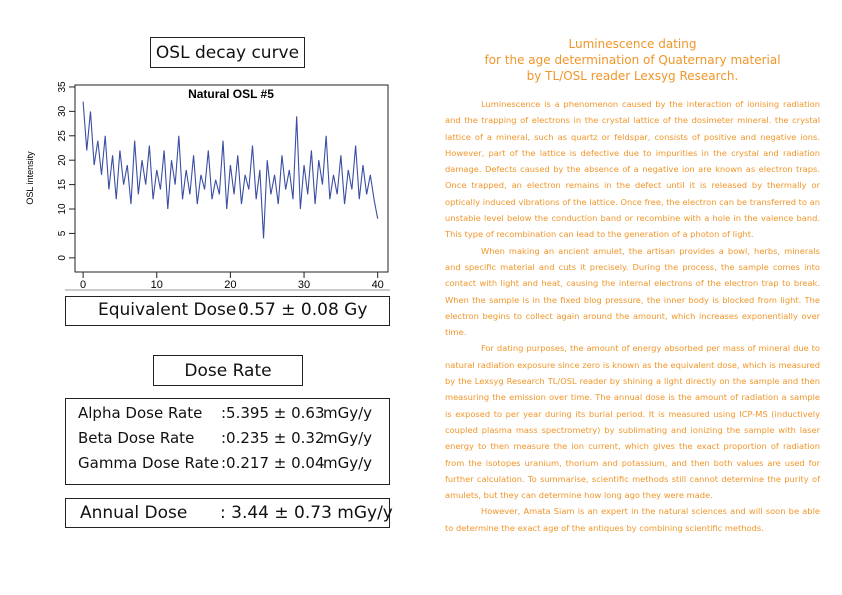 The width and height of the screenshot is (842, 595). Describe the element at coordinates (62, 233) in the screenshot. I see `y-tick-label: 5` at that location.